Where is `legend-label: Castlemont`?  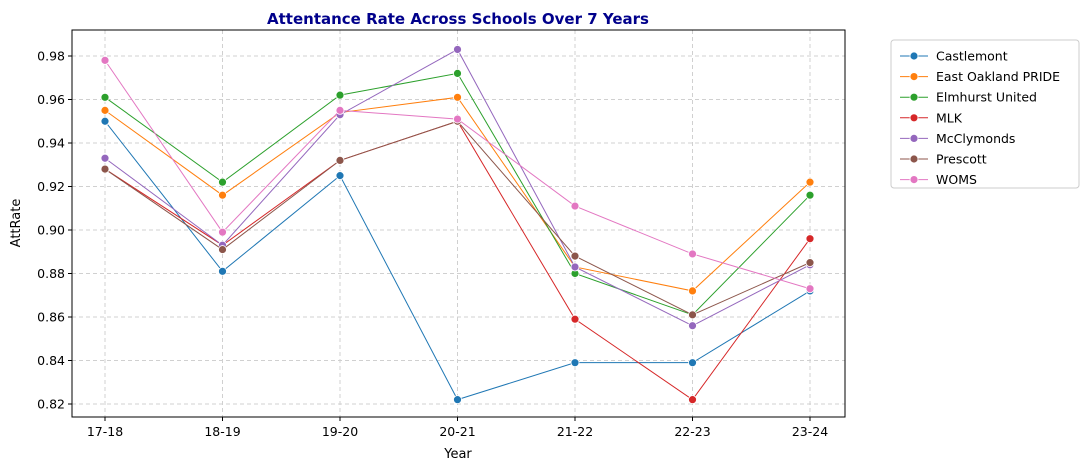
legend-label: Castlemont is located at coordinates (972, 56).